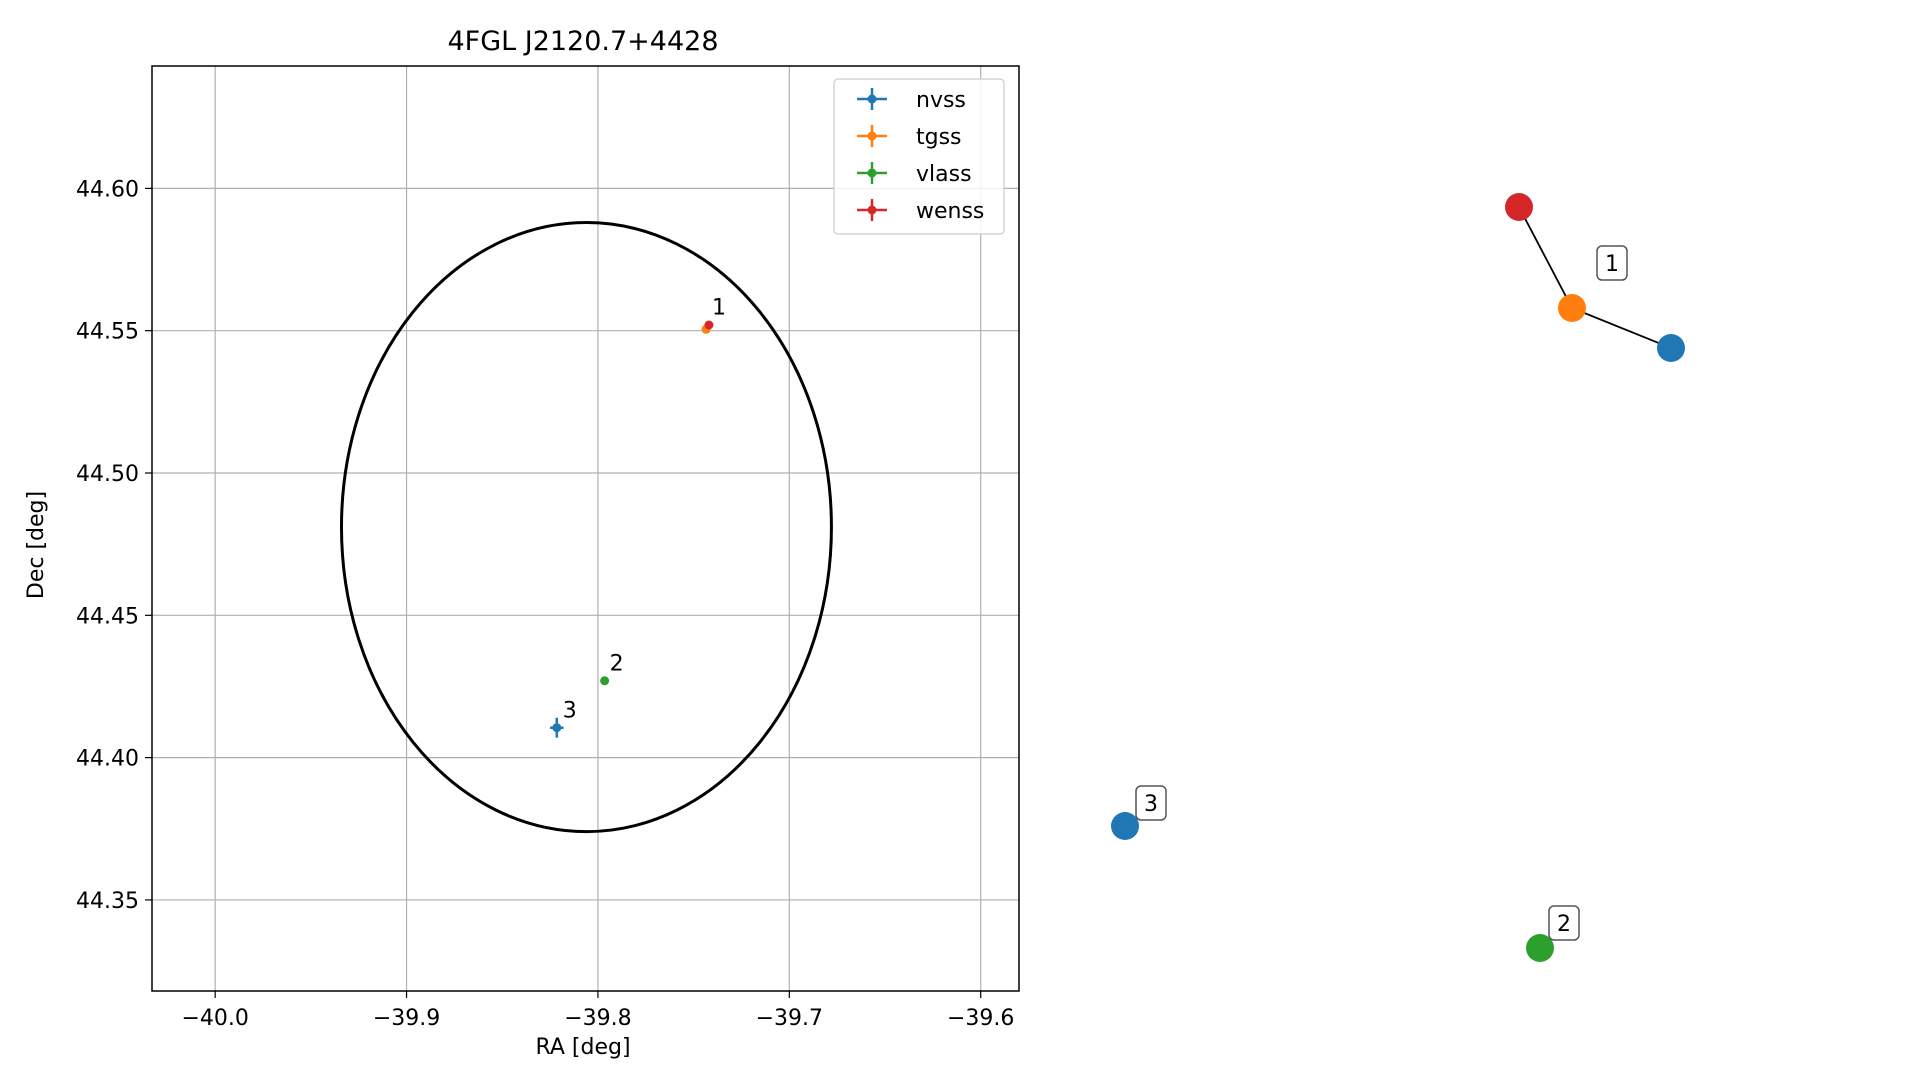 The height and width of the screenshot is (1080, 1919). I want to click on legend-label: tgss, so click(939, 137).